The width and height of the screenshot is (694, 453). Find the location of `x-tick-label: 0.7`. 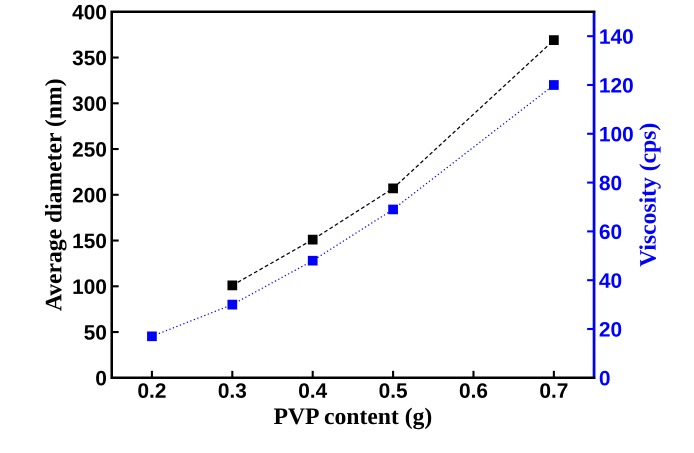

x-tick-label: 0.7 is located at coordinates (554, 390).